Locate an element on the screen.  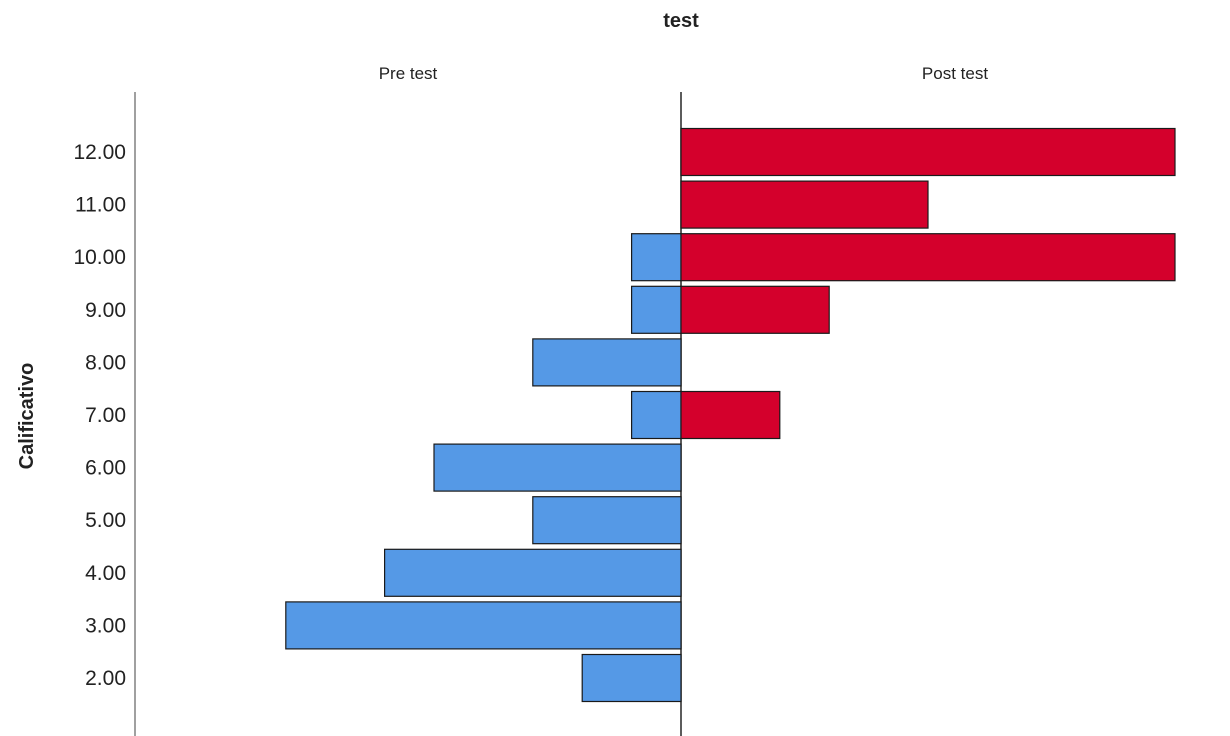
y-tick-label: 8.00 is located at coordinates (105, 362).